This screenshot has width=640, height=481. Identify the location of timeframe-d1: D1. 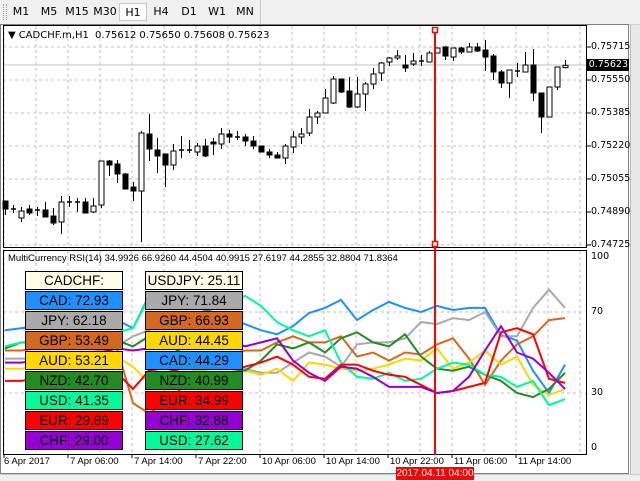
(189, 11).